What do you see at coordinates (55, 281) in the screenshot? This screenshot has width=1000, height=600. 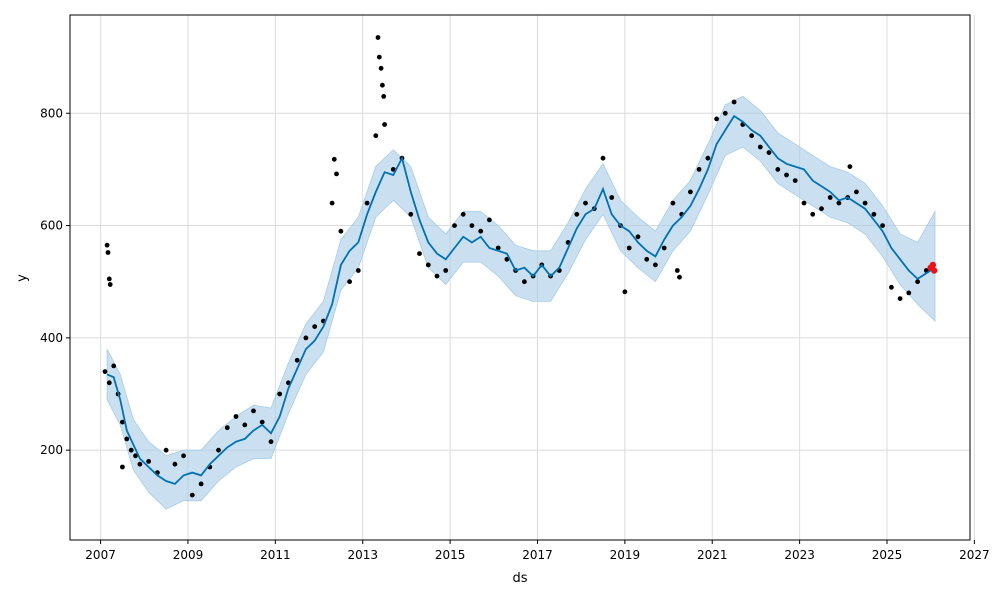 I see `y-axis-ticks: 200 400 600 800` at bounding box center [55, 281].